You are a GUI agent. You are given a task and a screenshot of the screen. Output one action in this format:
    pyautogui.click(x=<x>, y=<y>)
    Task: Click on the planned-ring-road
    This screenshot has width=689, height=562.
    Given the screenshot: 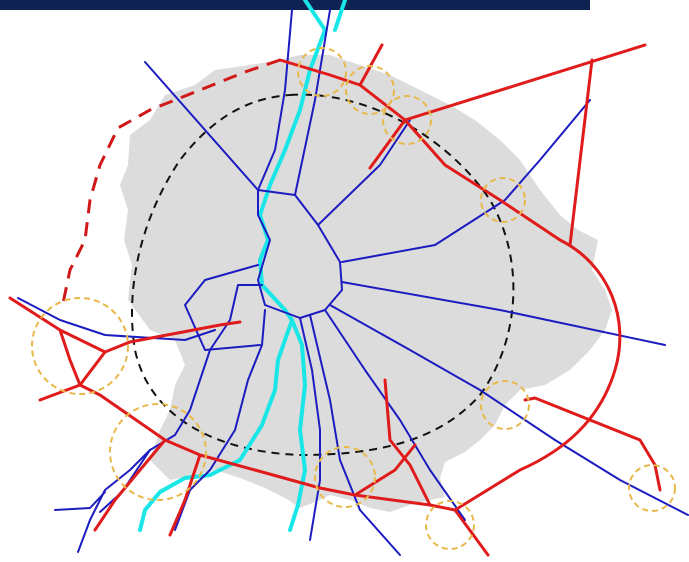 What is the action you would take?
    pyautogui.click(x=170, y=183)
    